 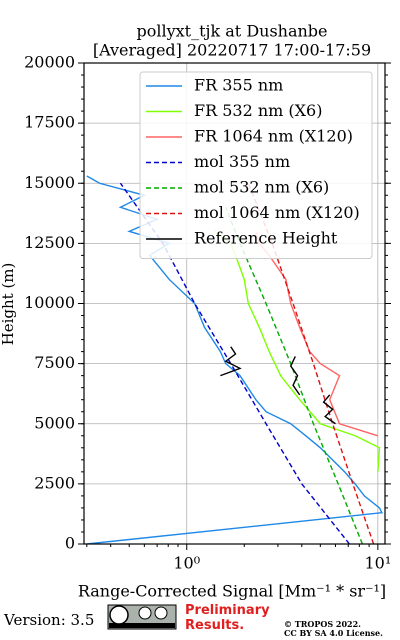 What do you see at coordinates (238, 85) in the screenshot?
I see `legend-label: FR 355 nm` at bounding box center [238, 85].